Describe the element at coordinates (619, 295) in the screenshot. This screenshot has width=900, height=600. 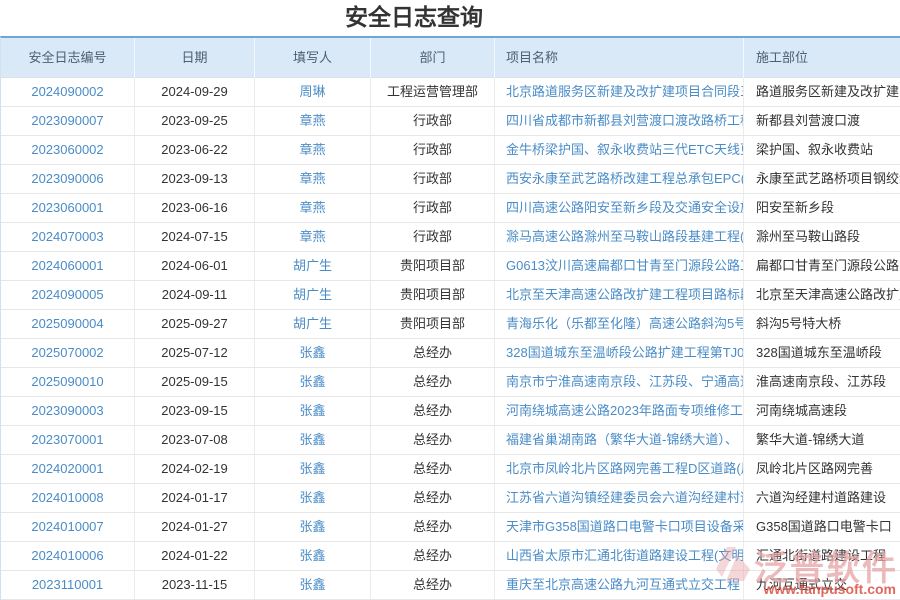
I see `cell-project: 北京至天津高速公路改扩建工程项目路标段` at that location.